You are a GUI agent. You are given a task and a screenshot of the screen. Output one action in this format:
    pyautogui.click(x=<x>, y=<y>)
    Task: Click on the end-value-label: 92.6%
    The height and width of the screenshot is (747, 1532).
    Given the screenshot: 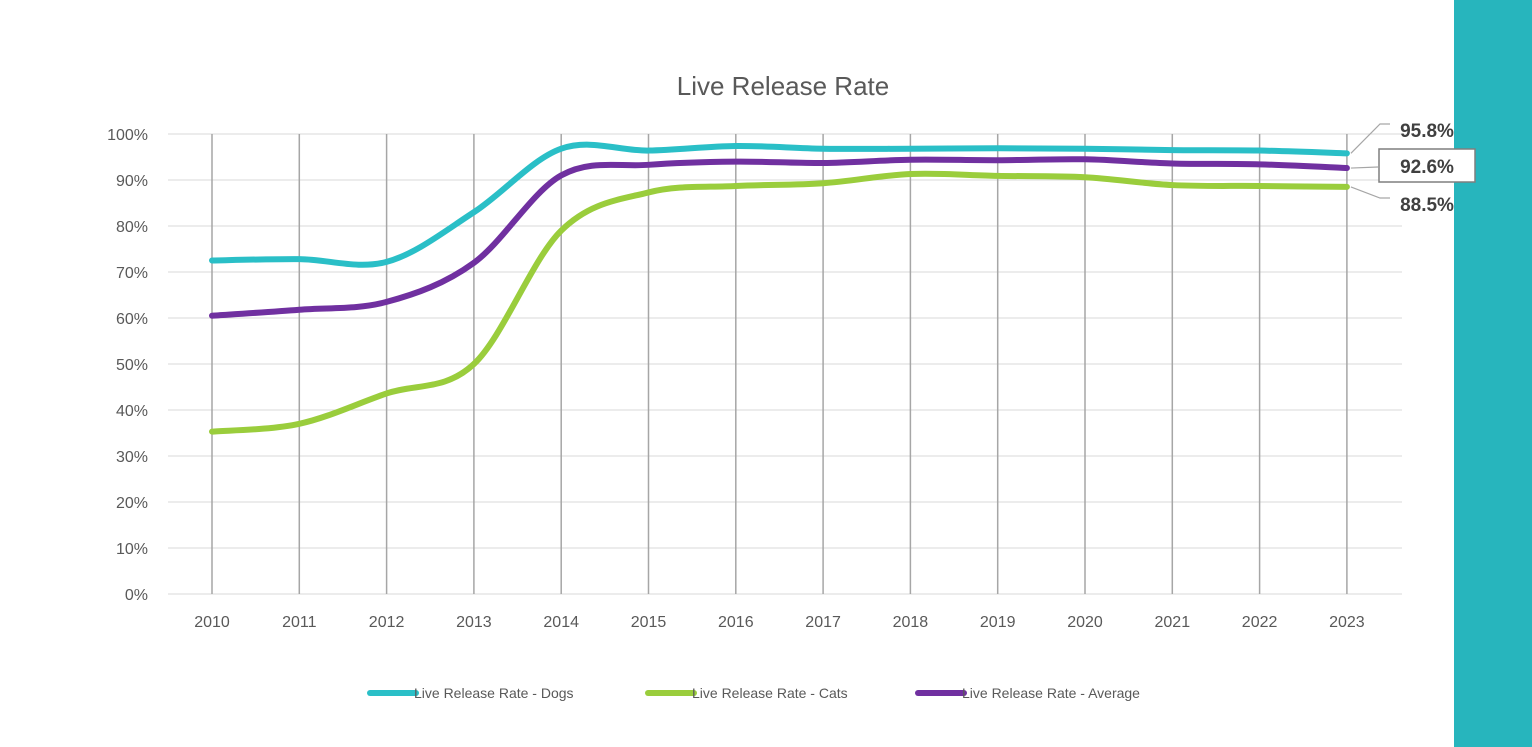 What is the action you would take?
    pyautogui.click(x=1427, y=167)
    